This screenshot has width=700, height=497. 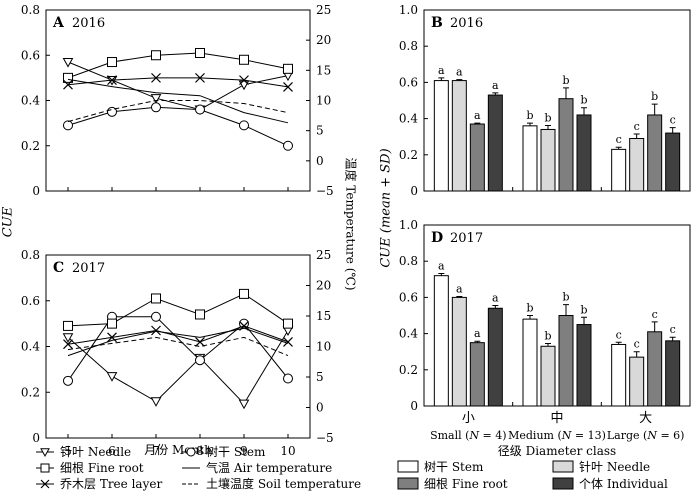 What do you see at coordinates (408, 155) in the screenshot?
I see `panel-b-ytick-label: 0.2` at bounding box center [408, 155].